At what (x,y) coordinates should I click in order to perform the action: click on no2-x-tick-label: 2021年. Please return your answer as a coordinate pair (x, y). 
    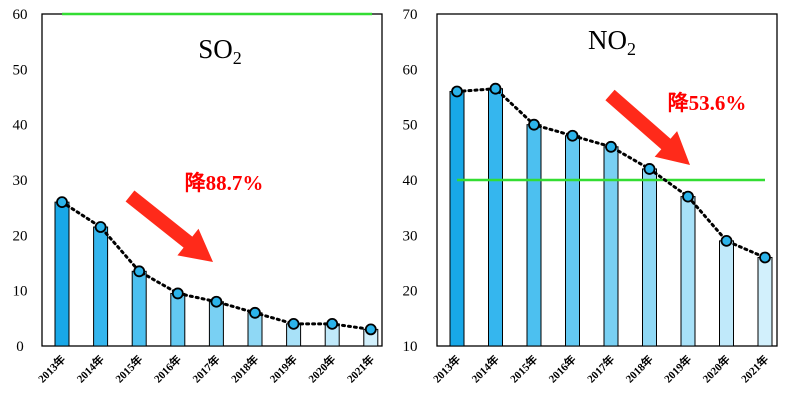
    Looking at the image, I should click on (754, 368).